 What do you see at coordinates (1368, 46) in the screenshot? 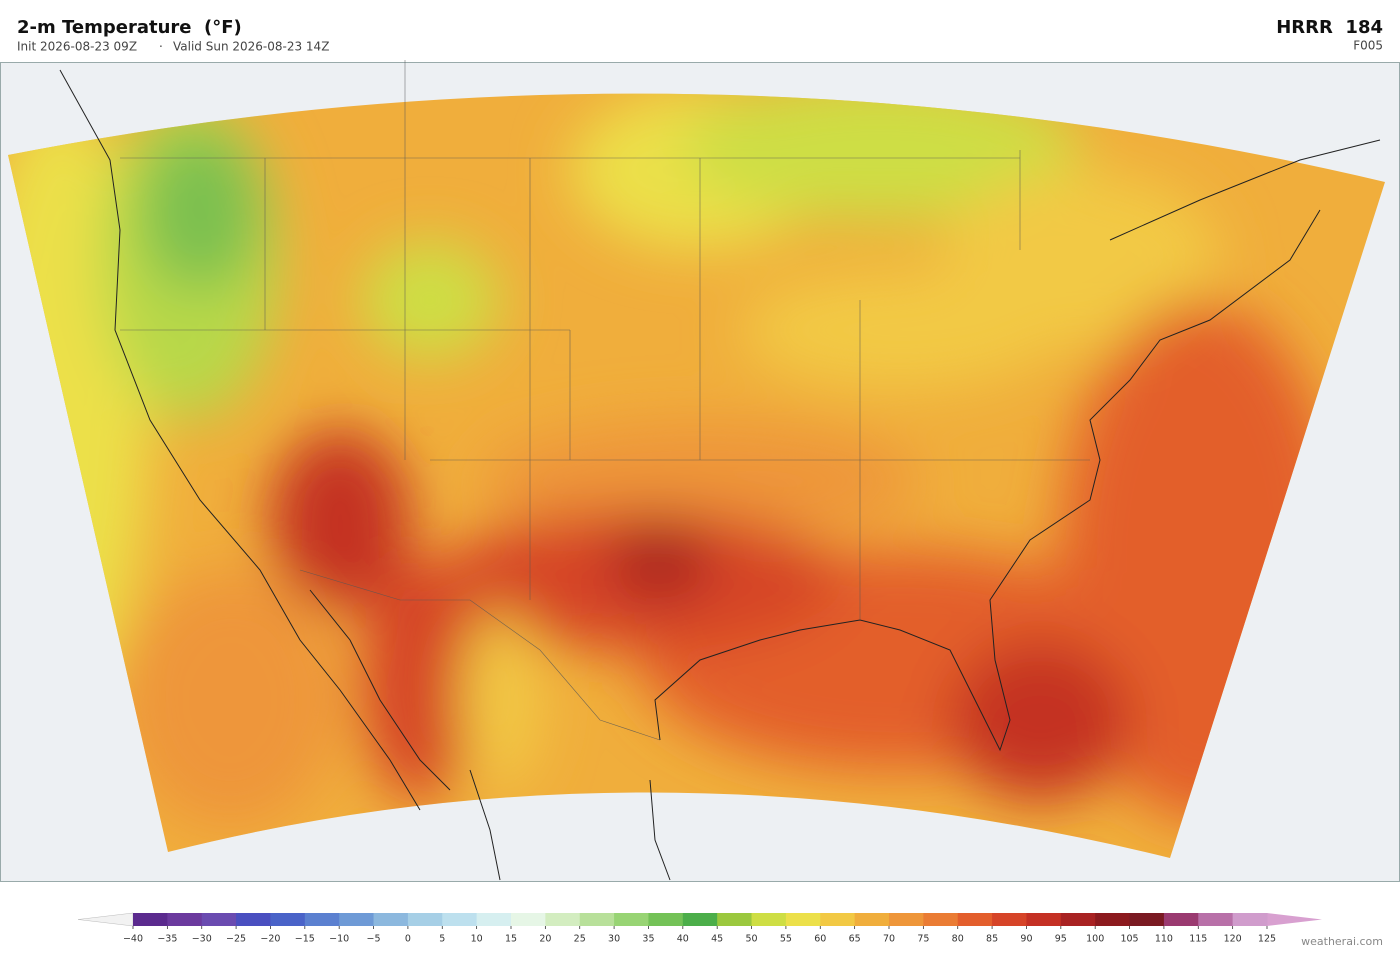
I see `forecast-hour: F005` at bounding box center [1368, 46].